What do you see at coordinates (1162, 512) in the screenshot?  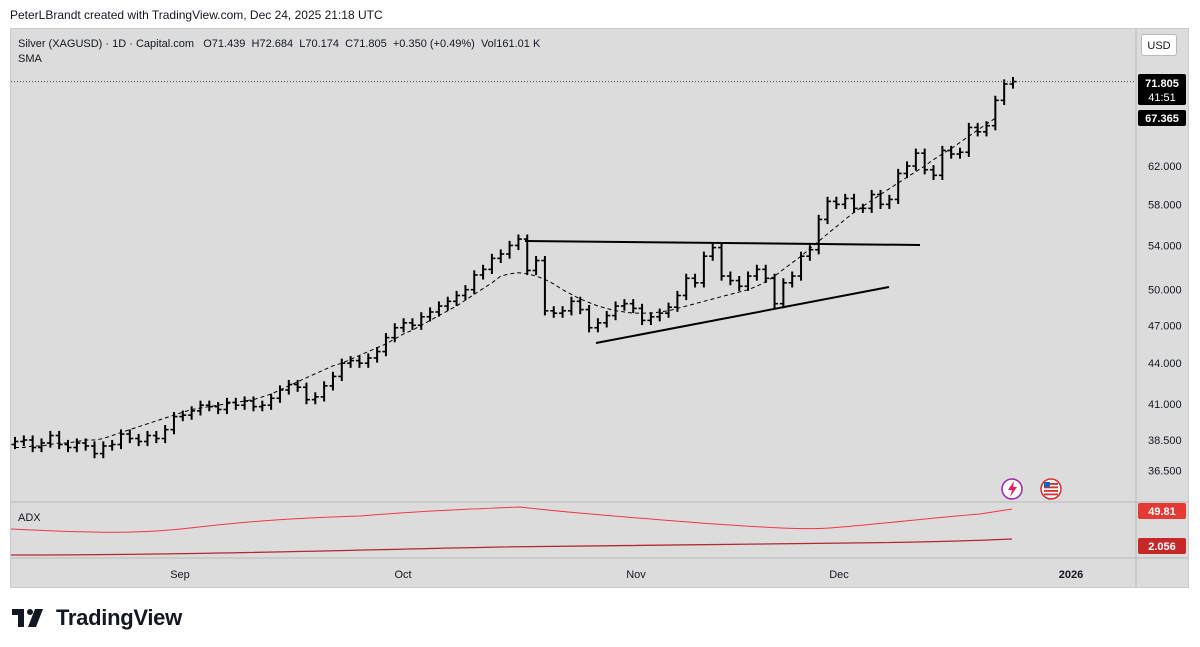 I see `adx-value: 49.81` at bounding box center [1162, 512].